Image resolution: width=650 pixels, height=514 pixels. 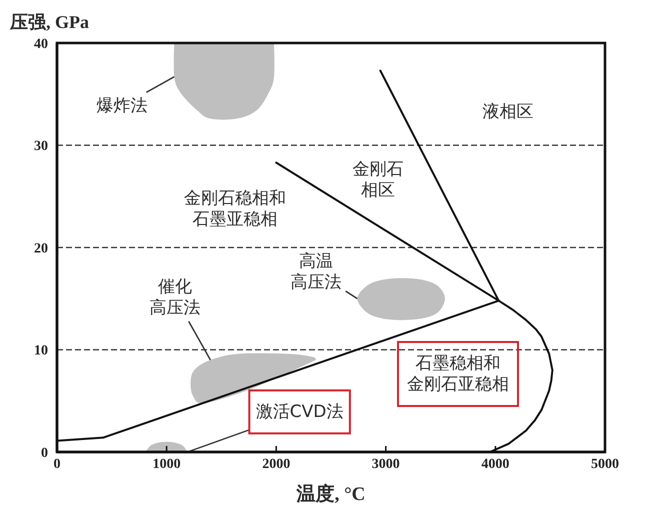 I want to click on annotation: 金刚石相区, so click(x=378, y=180).